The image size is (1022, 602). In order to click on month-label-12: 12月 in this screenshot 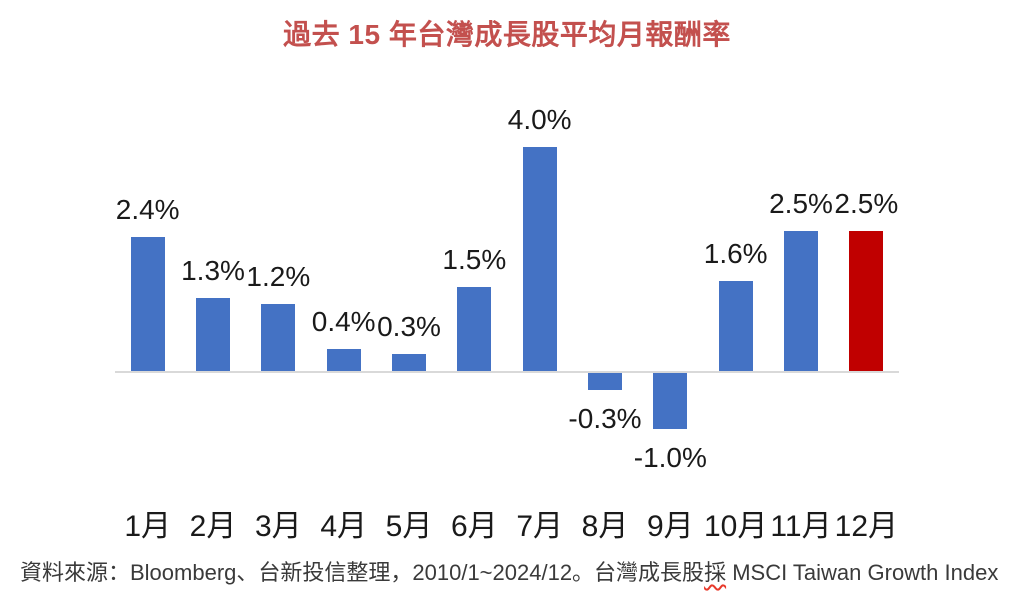, I will do `click(866, 526)`.